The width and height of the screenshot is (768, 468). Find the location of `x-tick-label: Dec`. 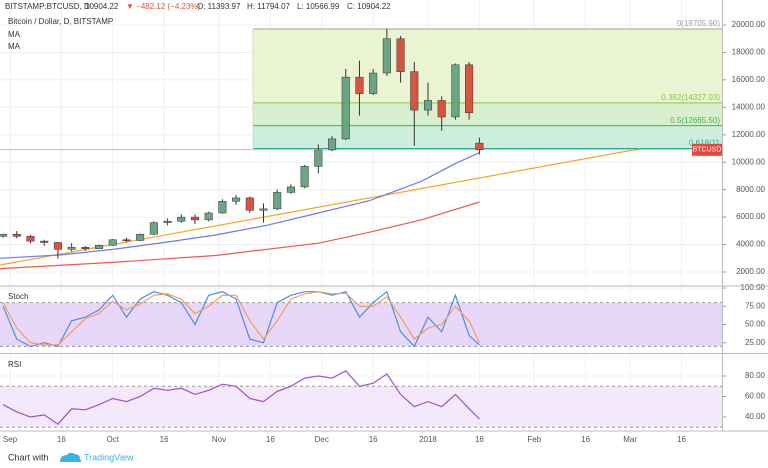

x-tick-label: Dec is located at coordinates (322, 439).